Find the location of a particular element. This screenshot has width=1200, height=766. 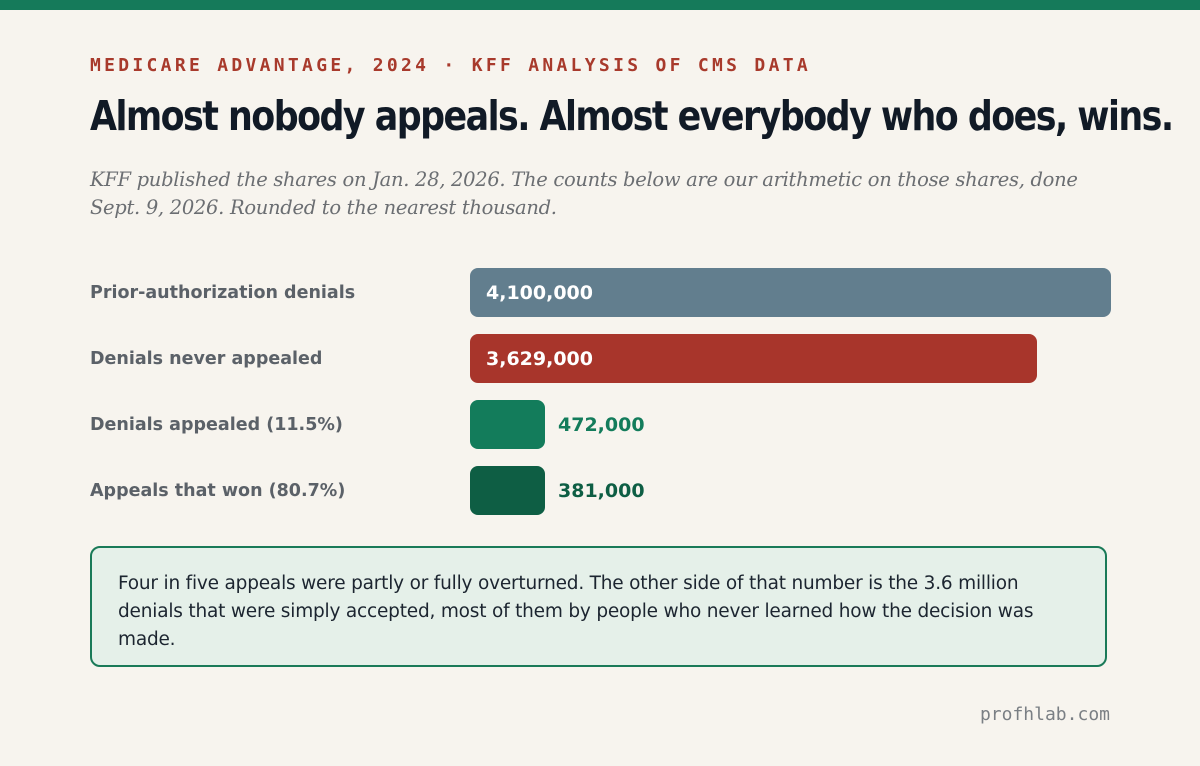

category-label: Appeals that won (80.7%) is located at coordinates (218, 490).